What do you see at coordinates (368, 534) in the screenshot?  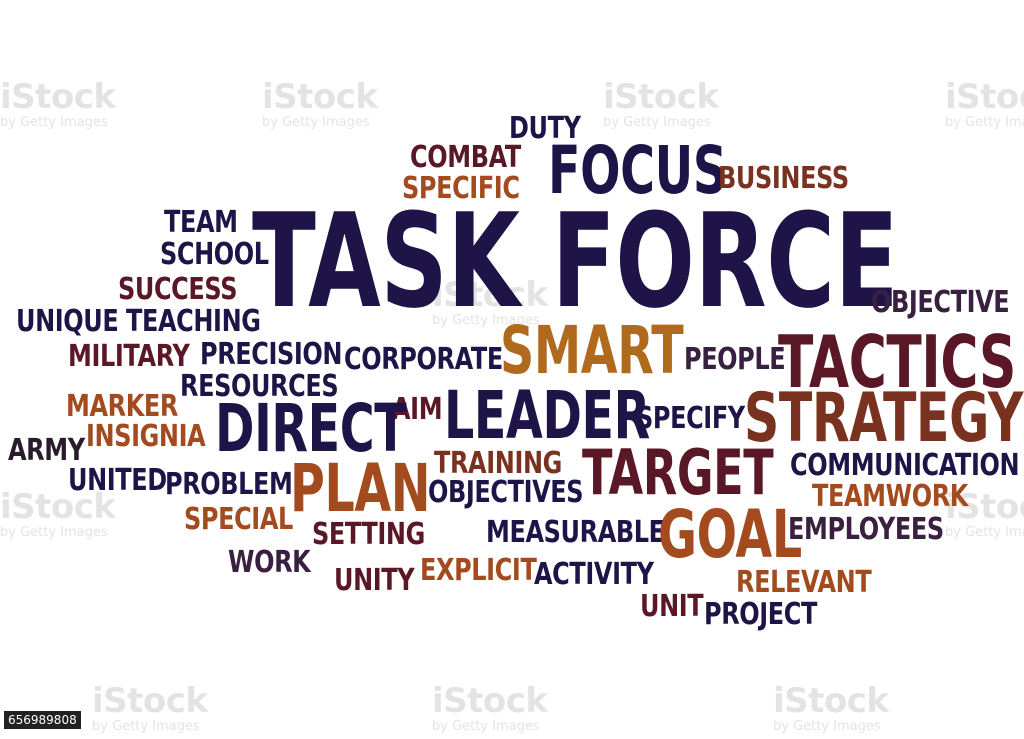 I see `word-setting: SETTING` at bounding box center [368, 534].